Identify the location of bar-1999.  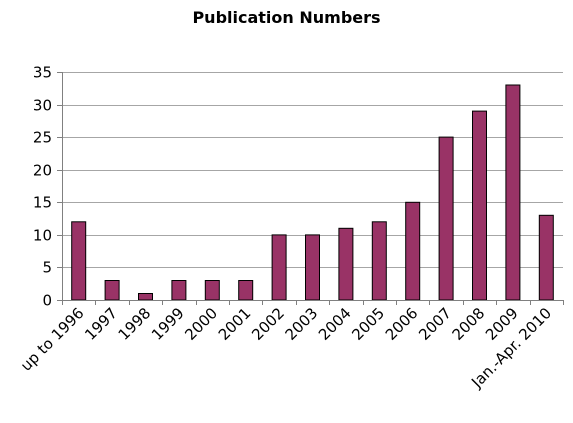
(179, 290).